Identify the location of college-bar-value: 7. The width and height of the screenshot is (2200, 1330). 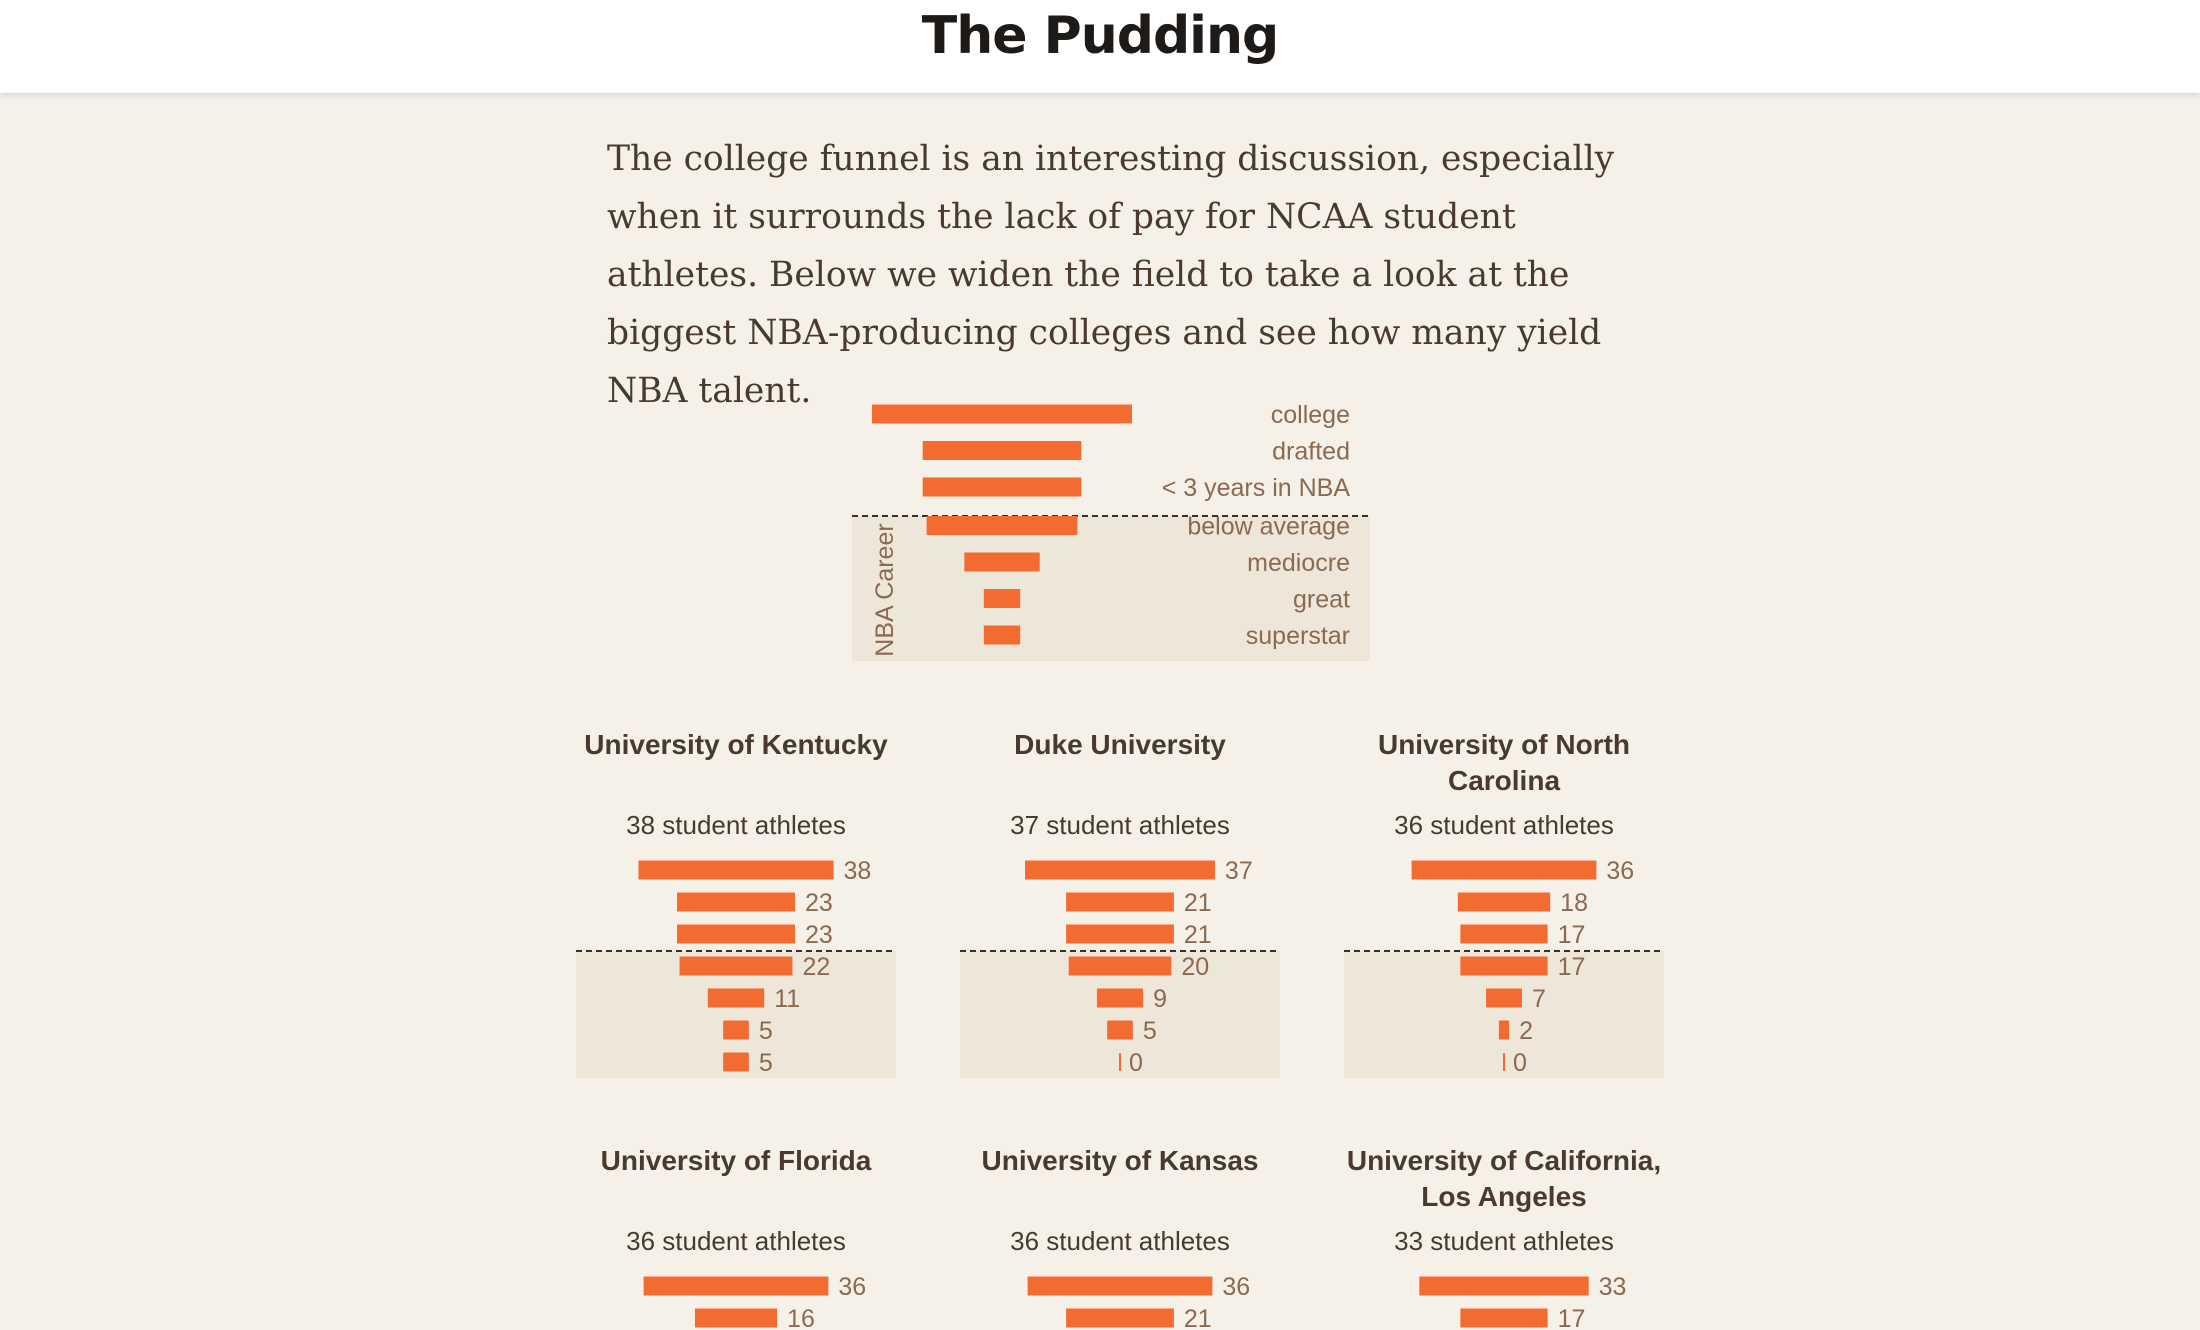
(1539, 999).